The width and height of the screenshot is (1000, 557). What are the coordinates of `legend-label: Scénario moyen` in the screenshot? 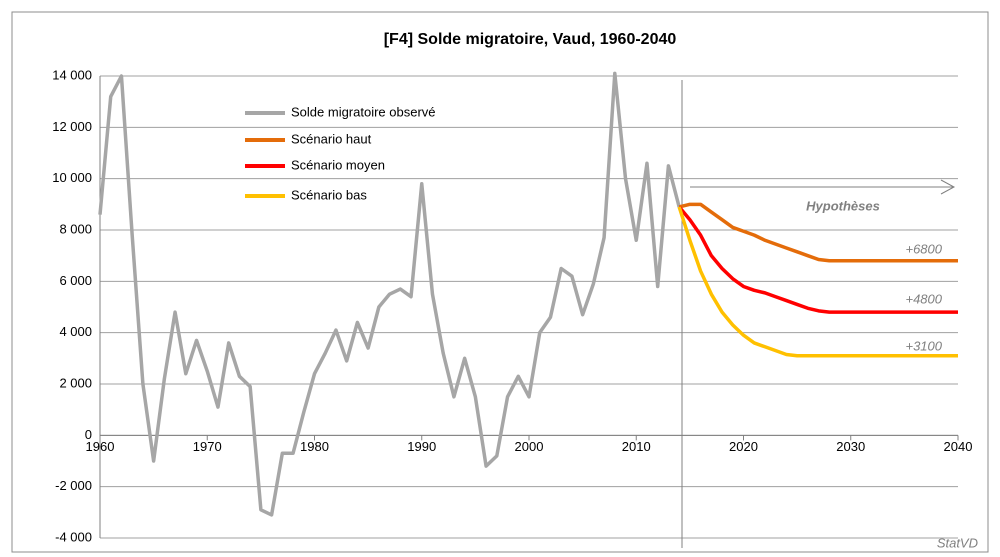 It's located at (338, 164).